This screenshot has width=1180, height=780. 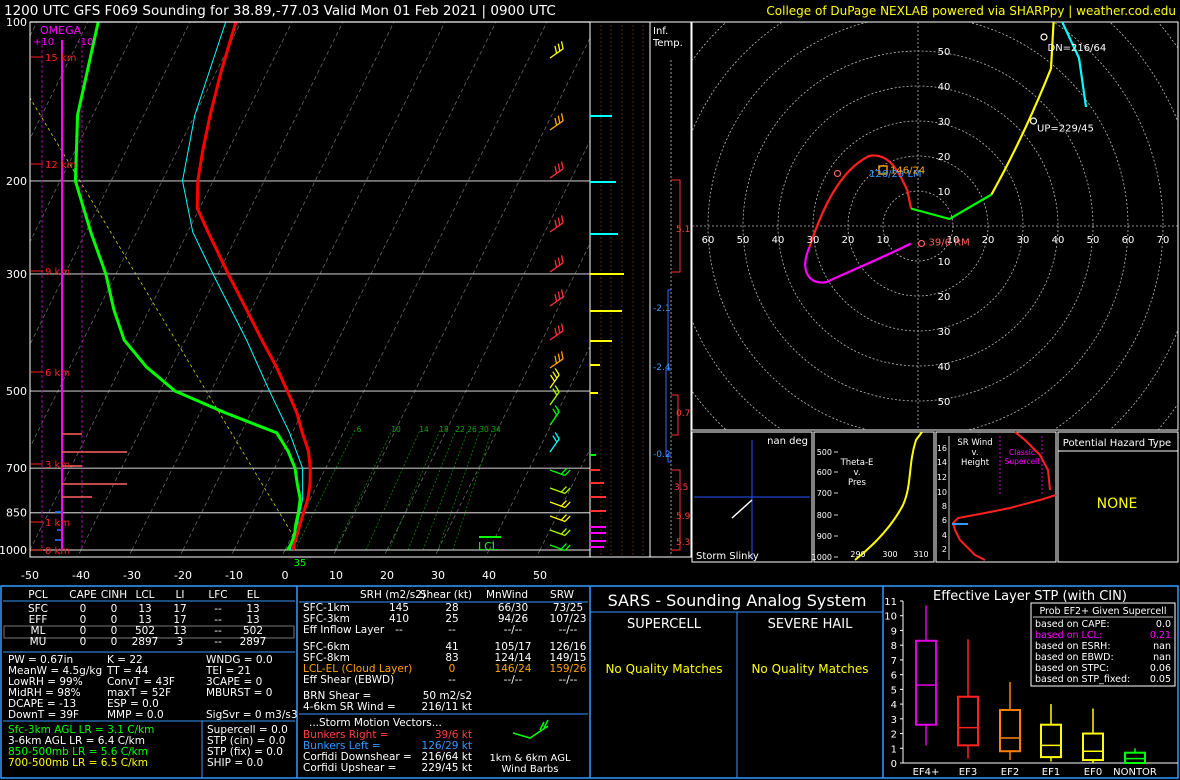 I want to click on hodo-ring-label: 50, so click(x=944, y=52).